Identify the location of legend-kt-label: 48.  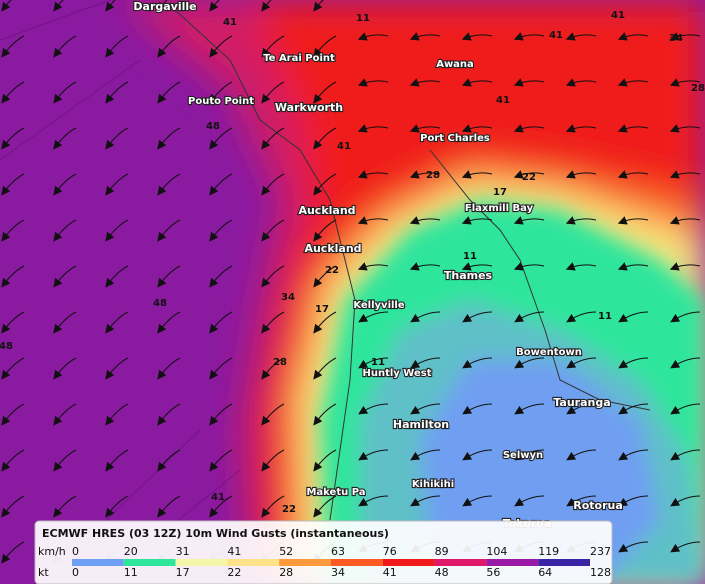
(442, 572).